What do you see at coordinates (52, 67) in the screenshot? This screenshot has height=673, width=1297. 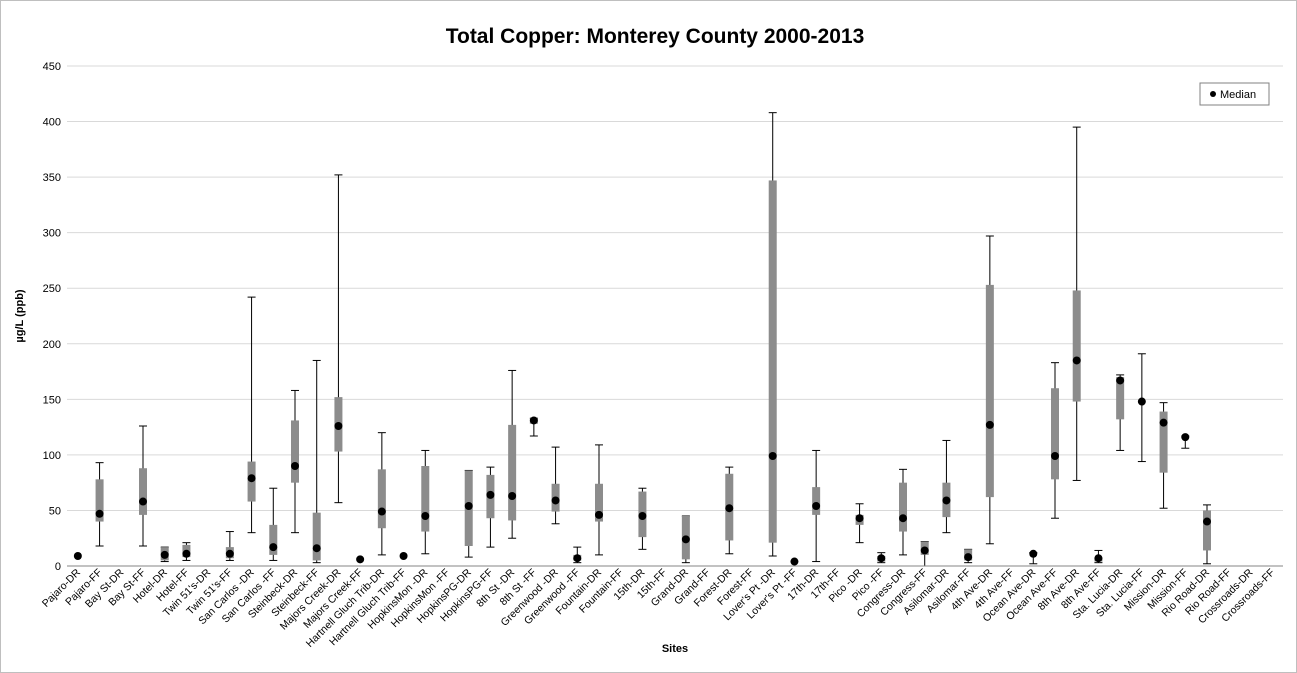 I see `y-tick-label: 450` at bounding box center [52, 67].